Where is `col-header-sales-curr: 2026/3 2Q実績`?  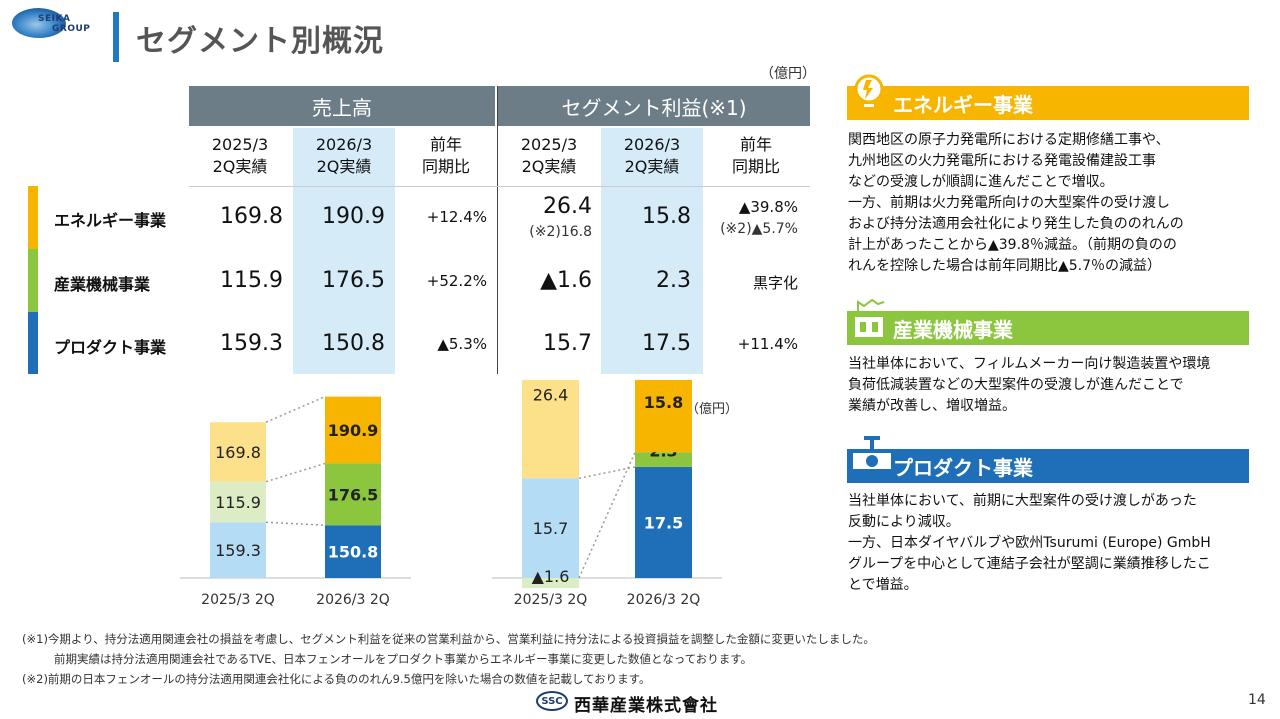 col-header-sales-curr: 2026/3 2Q実績 is located at coordinates (344, 157).